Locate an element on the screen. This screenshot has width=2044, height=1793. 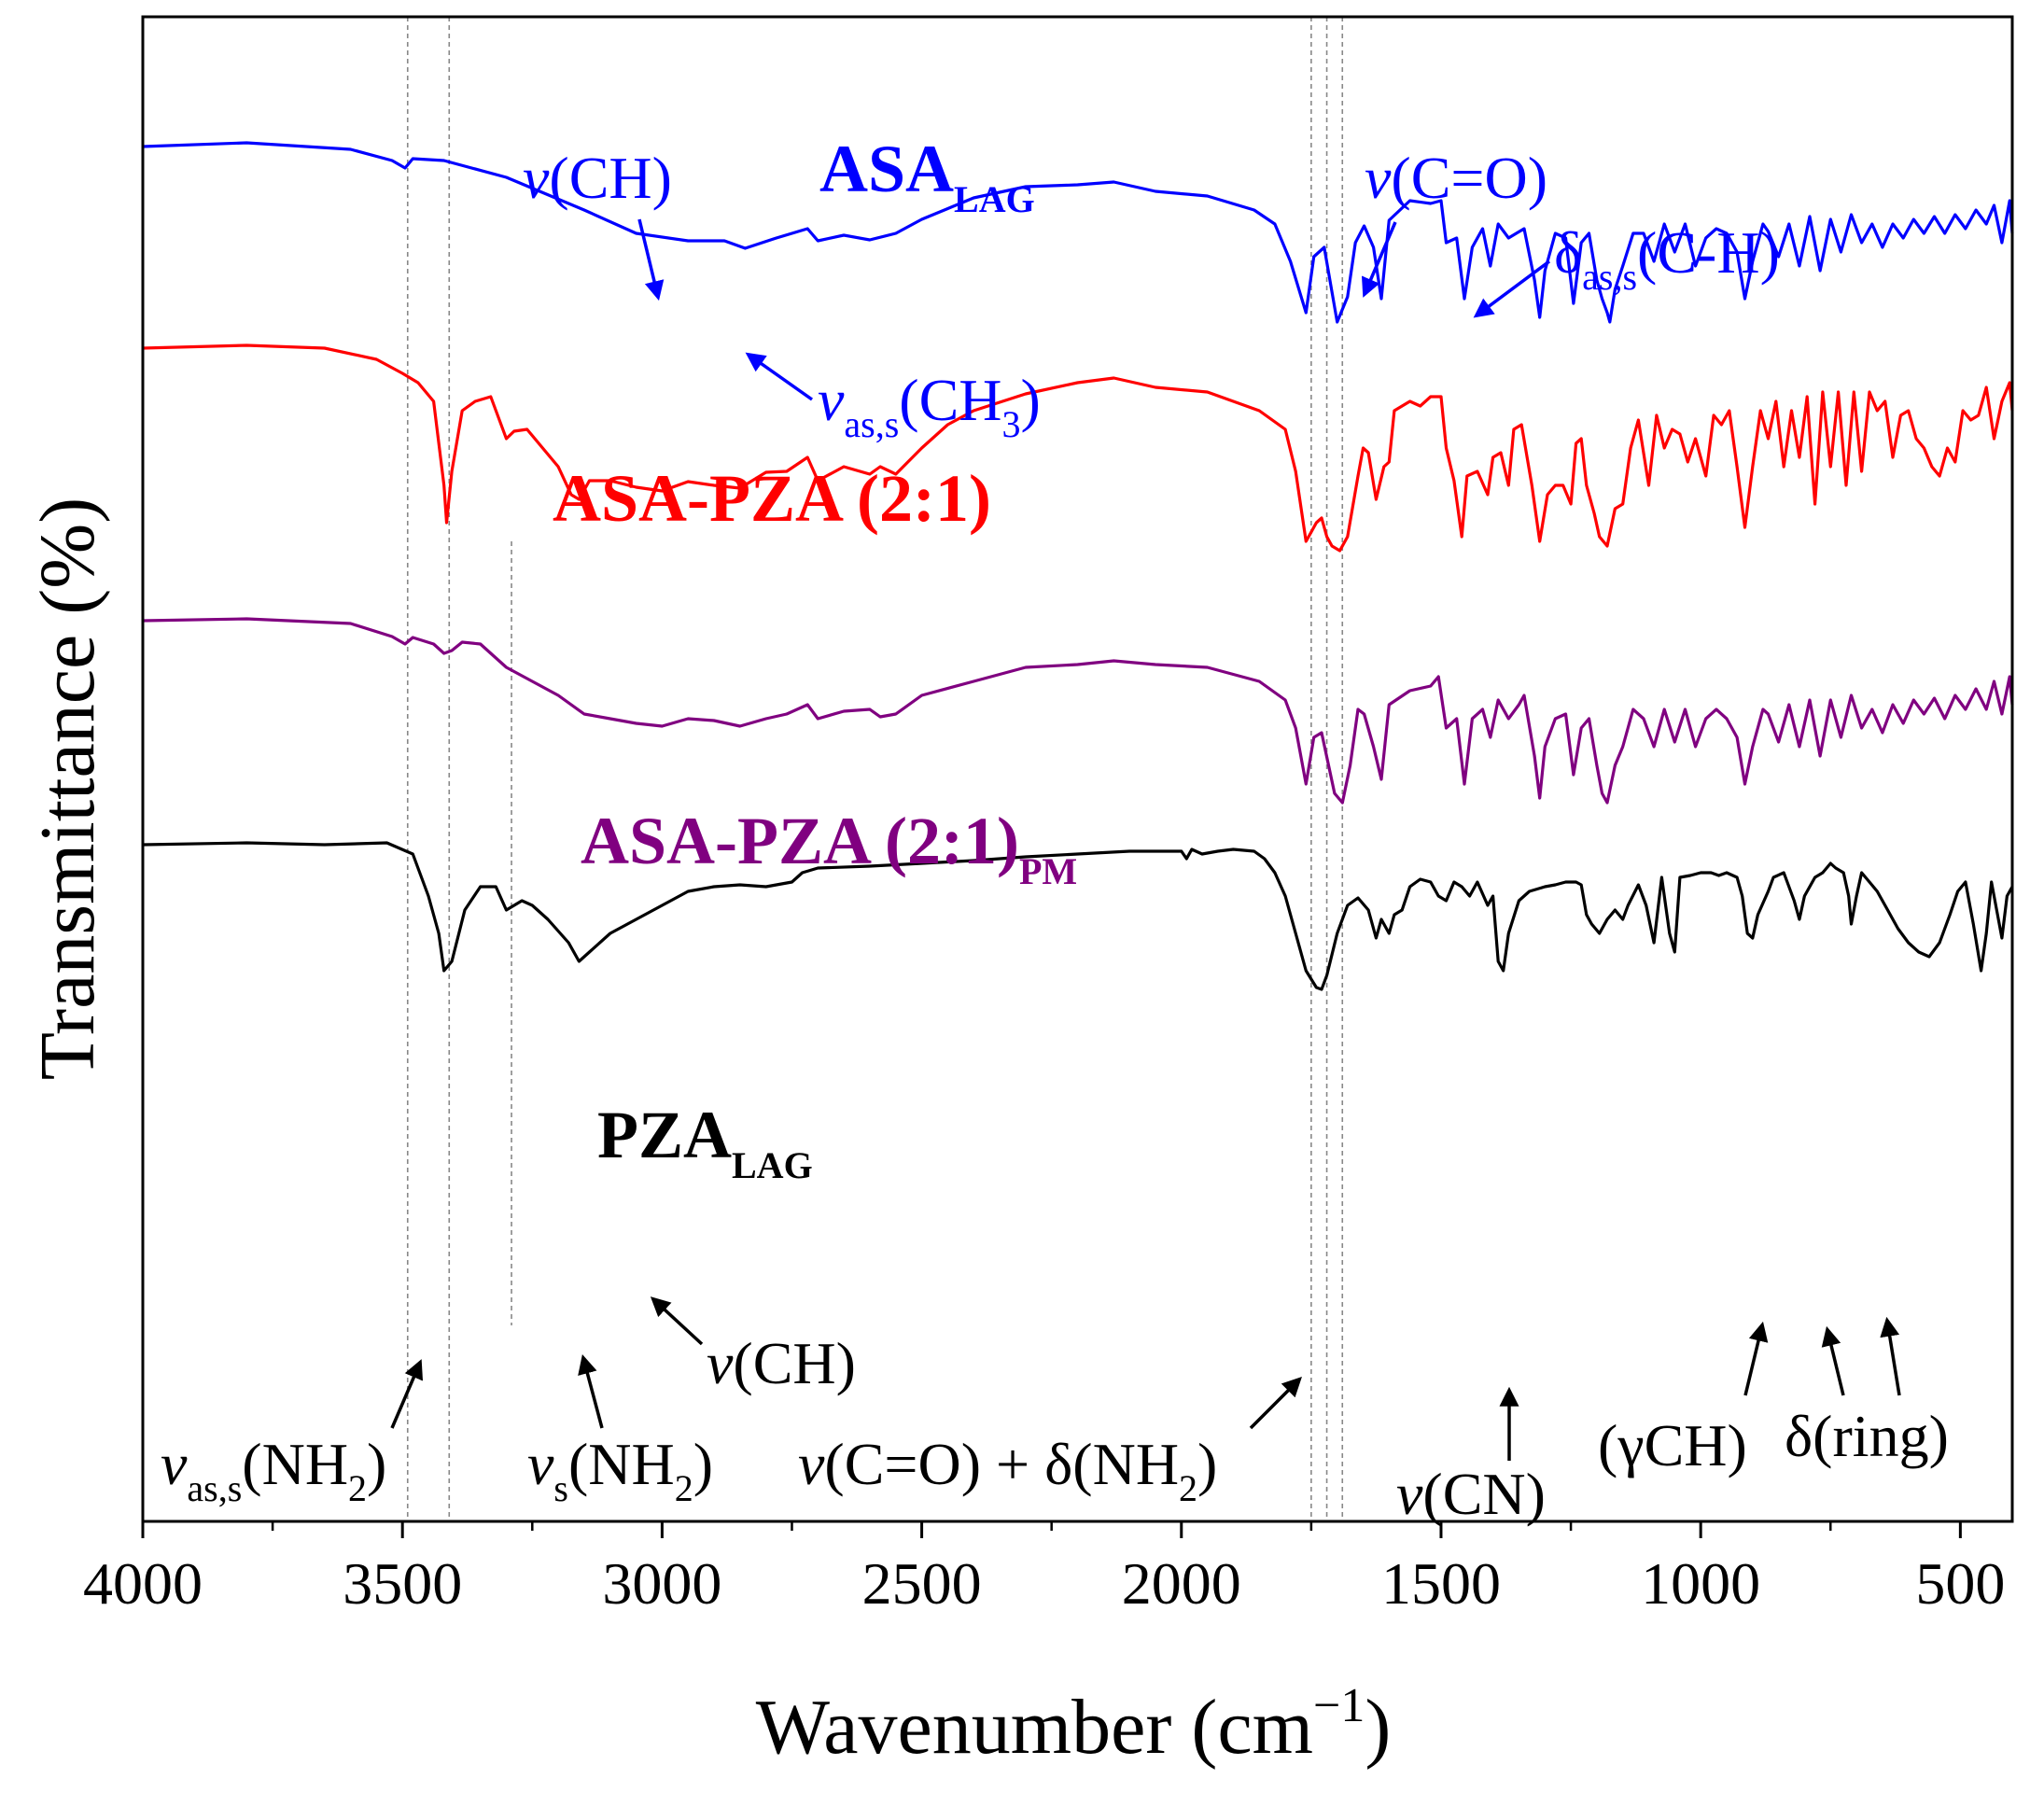
annotation-asa-vco: ν(C=O) is located at coordinates (1454, 221).